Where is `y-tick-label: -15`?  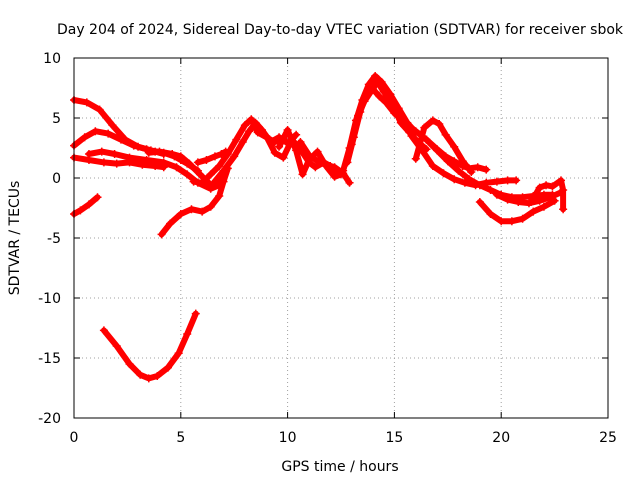
y-tick-label: -15 is located at coordinates (49, 359).